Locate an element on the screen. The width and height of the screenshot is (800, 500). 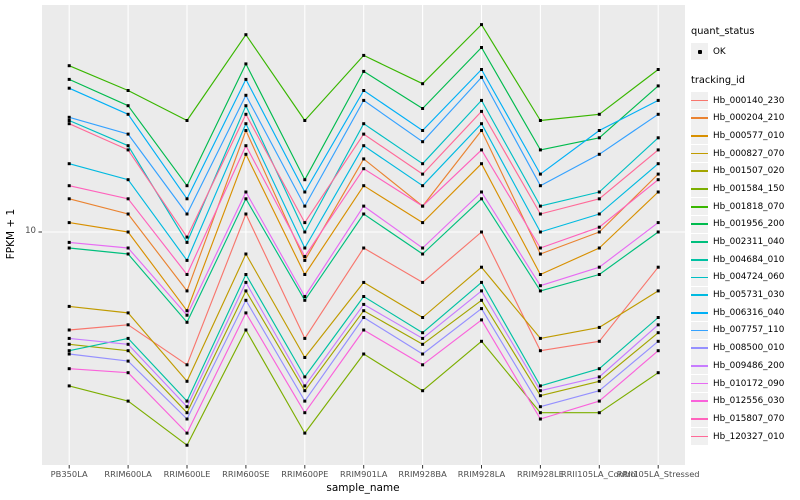
x-tick-label: RRIM600PE is located at coordinates (305, 474).